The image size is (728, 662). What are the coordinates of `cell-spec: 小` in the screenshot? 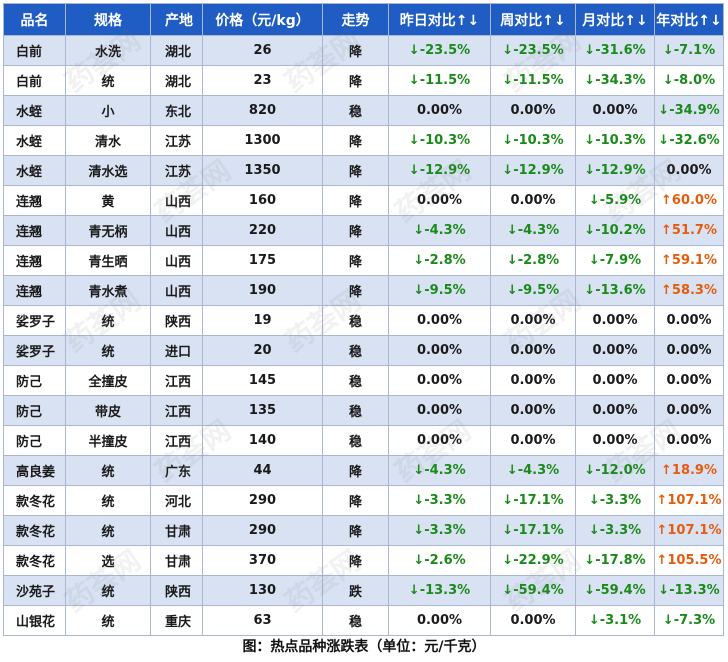 It's located at (108, 110).